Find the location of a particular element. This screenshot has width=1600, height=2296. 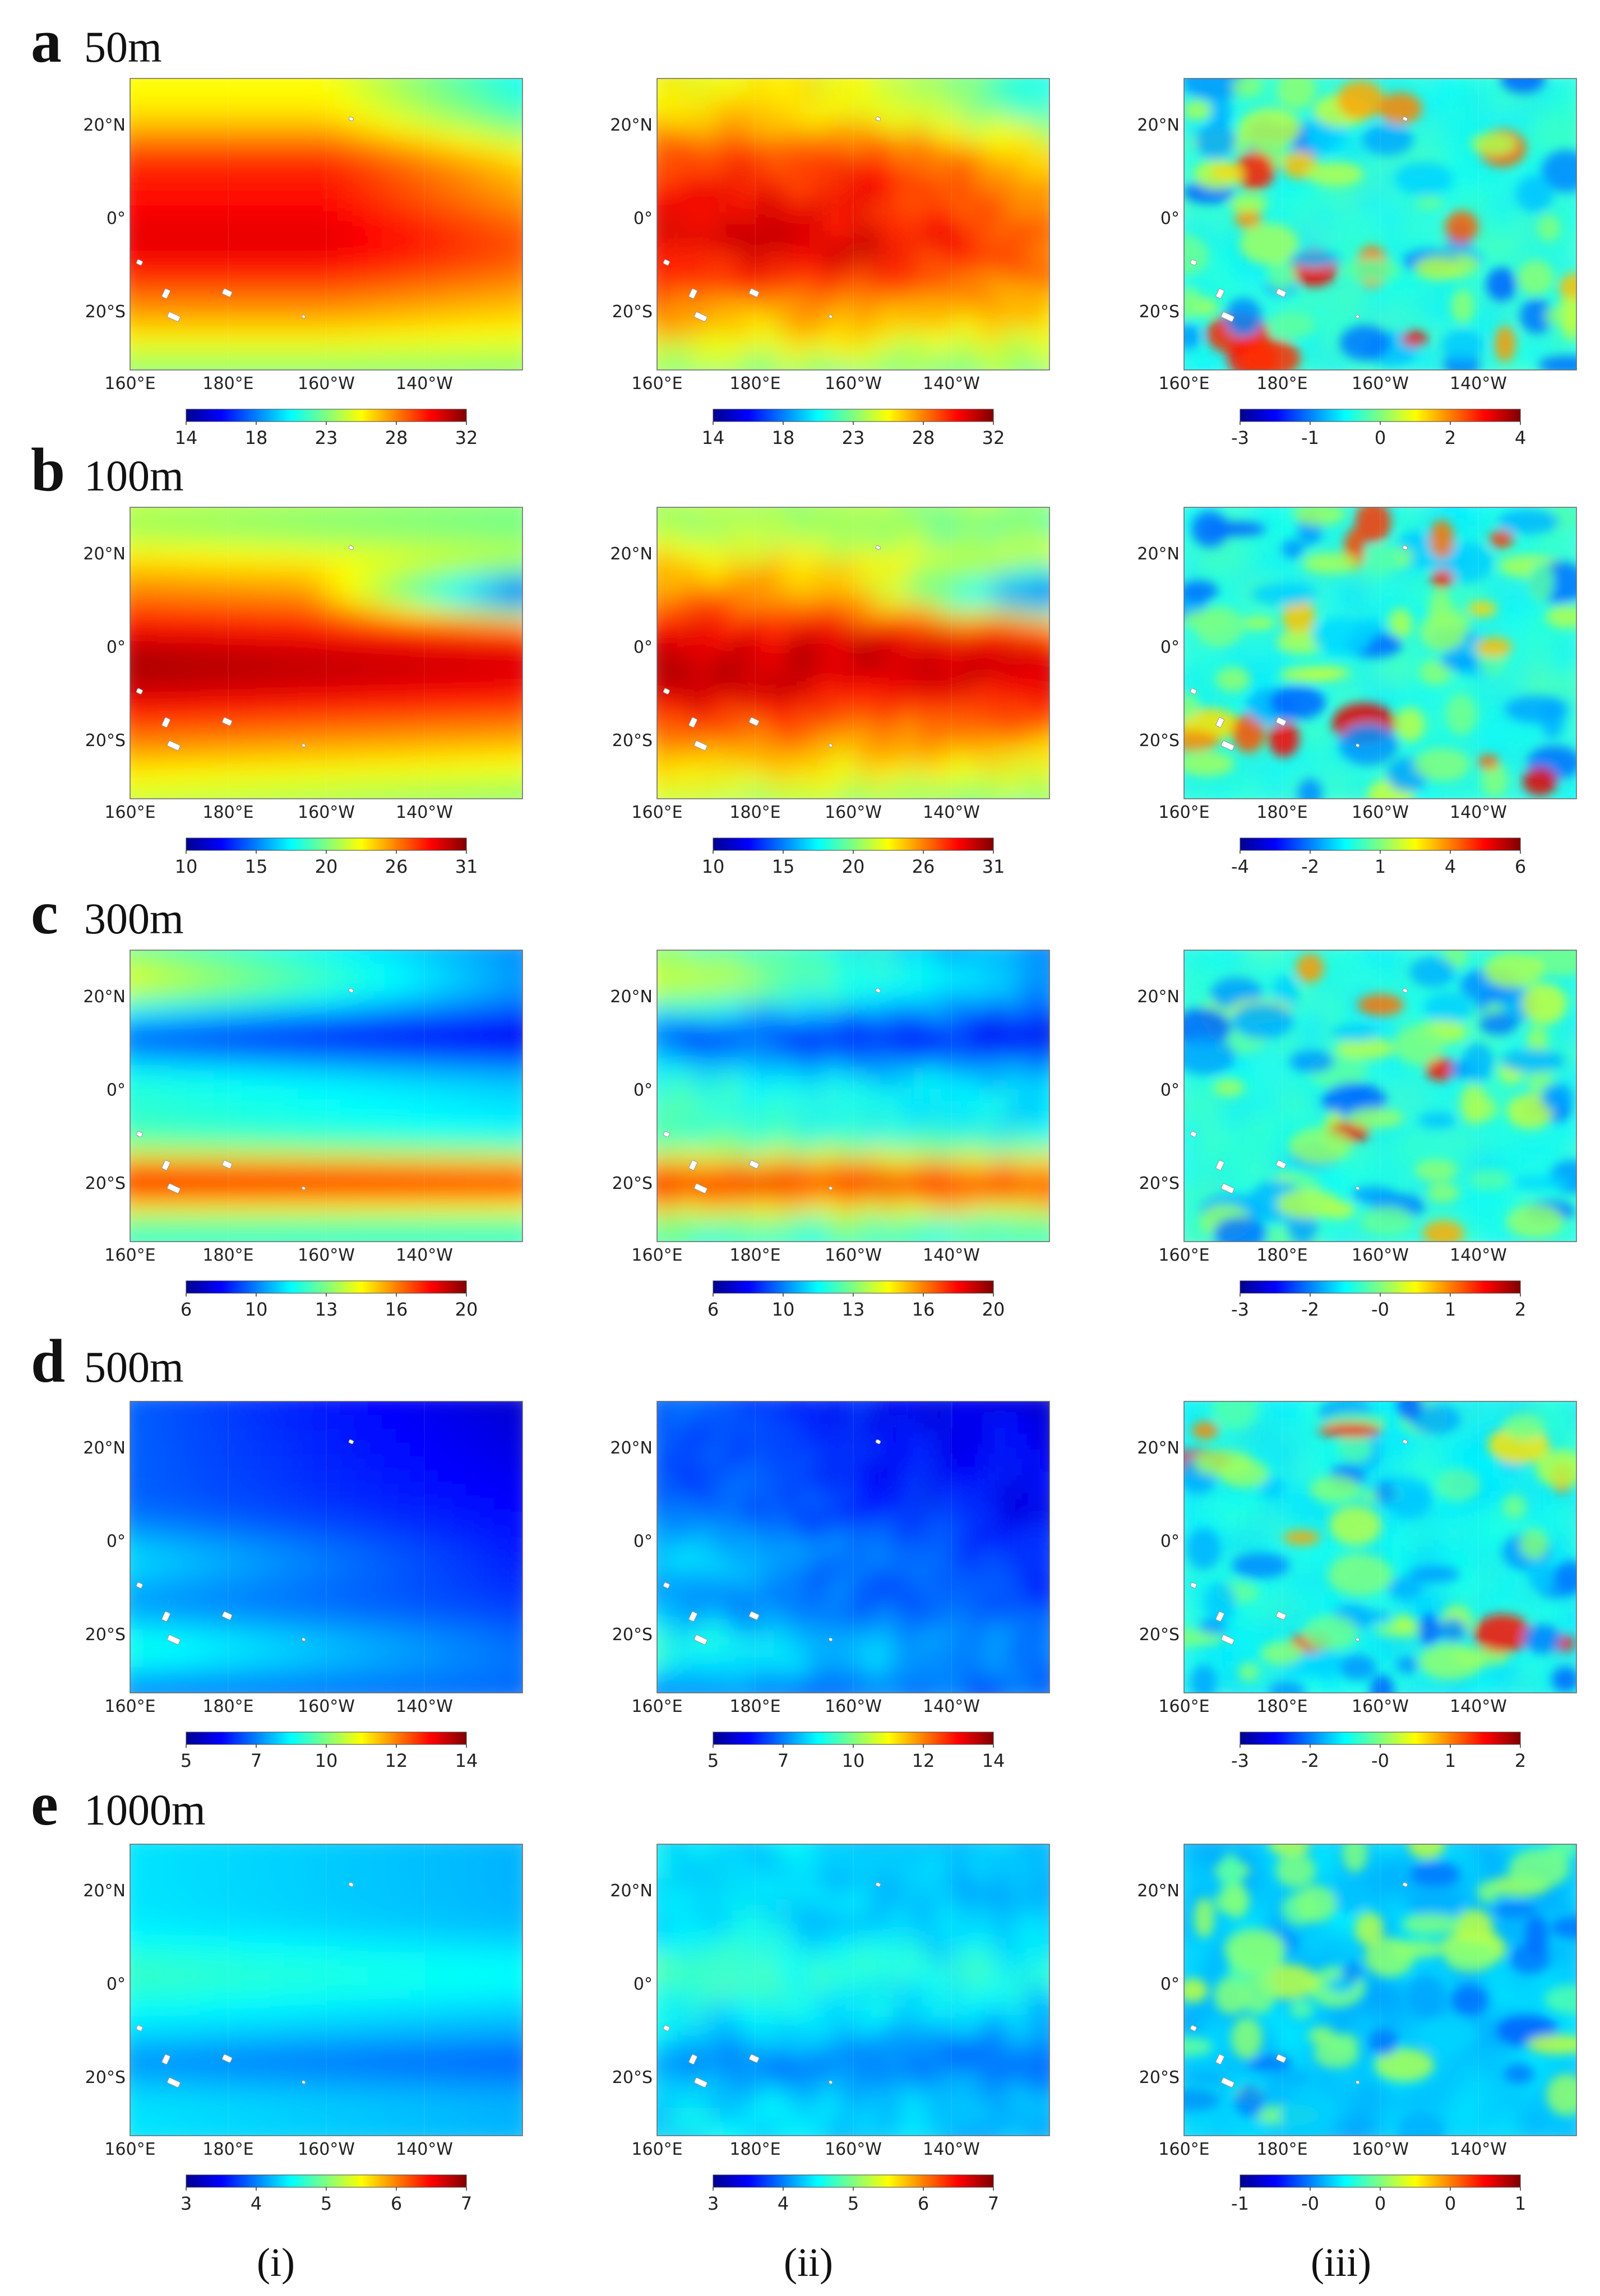

row-depth: 50m is located at coordinates (123, 46).